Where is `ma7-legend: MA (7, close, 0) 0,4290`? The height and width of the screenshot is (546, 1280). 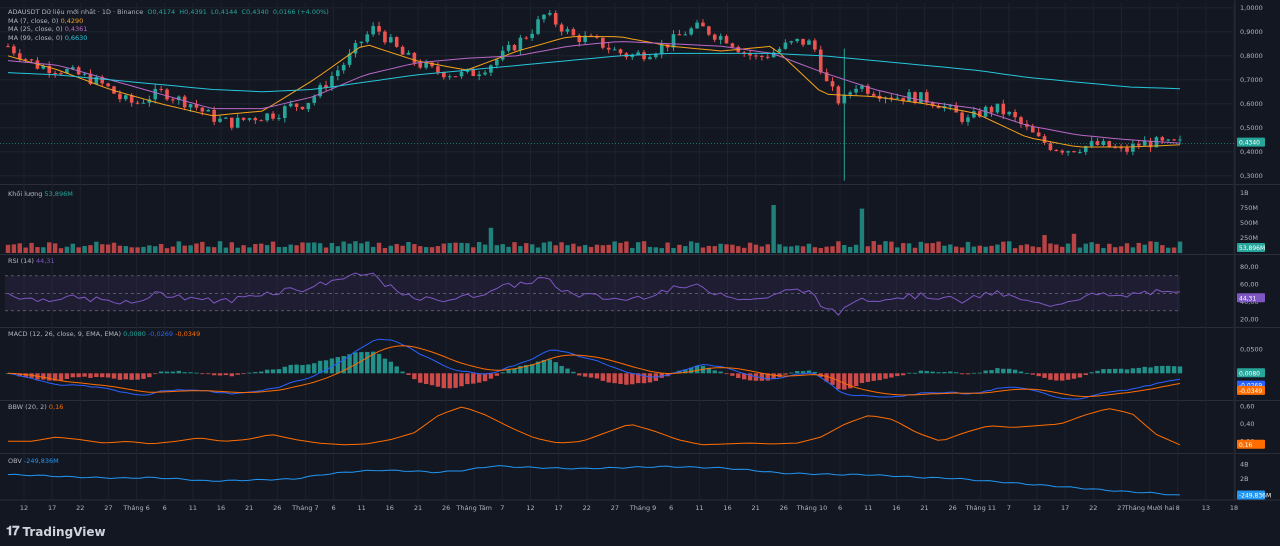
ma7-legend: MA (7, close, 0) 0,4290 is located at coordinates (46, 20).